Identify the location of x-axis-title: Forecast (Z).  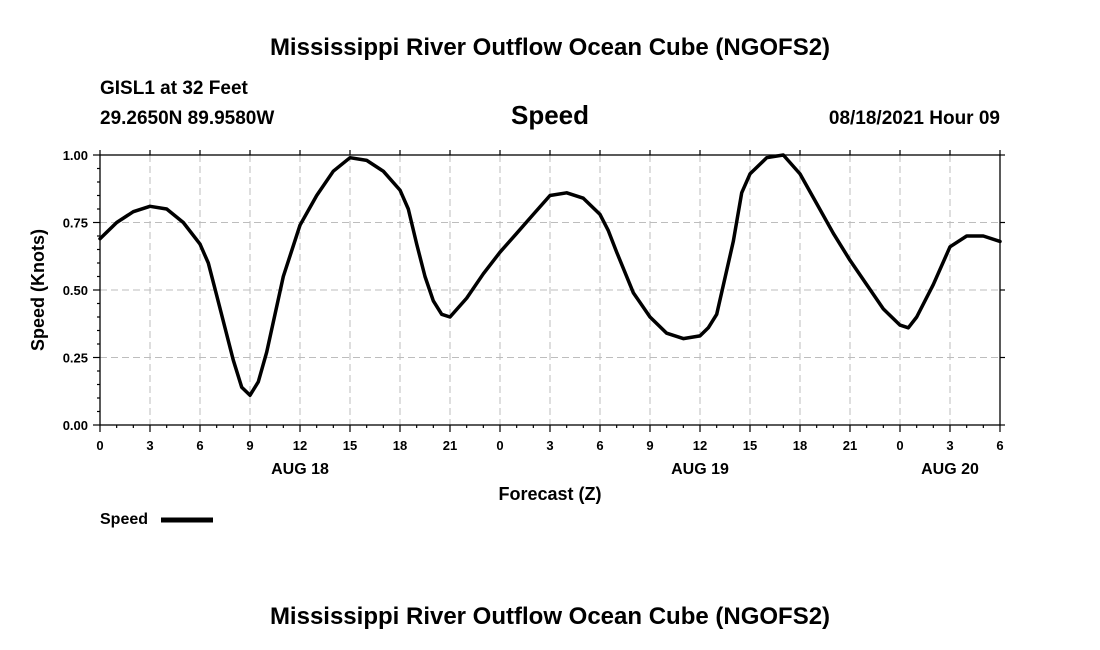
(549, 494).